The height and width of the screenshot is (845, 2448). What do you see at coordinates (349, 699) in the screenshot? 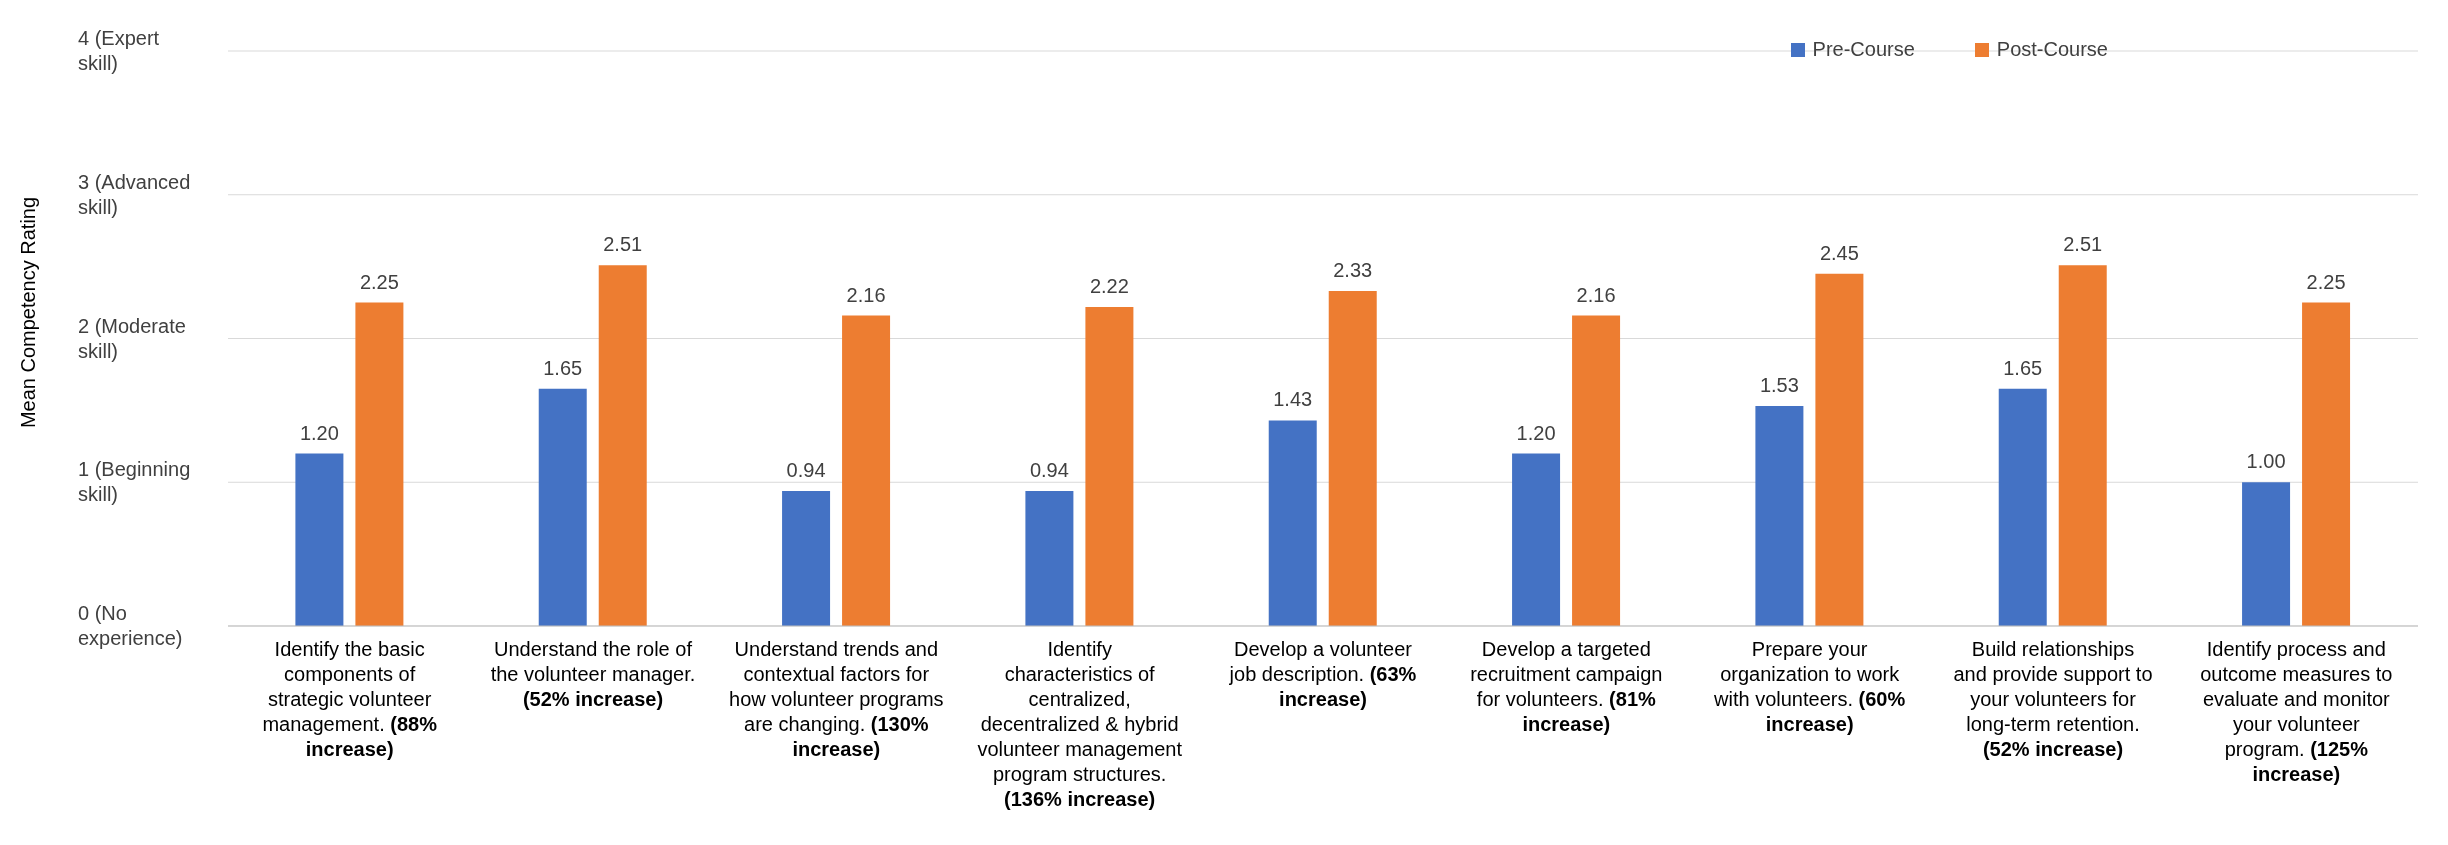
I see `category-label: Identify the basic components of strategic volunteer management. (88% increase)` at bounding box center [349, 699].